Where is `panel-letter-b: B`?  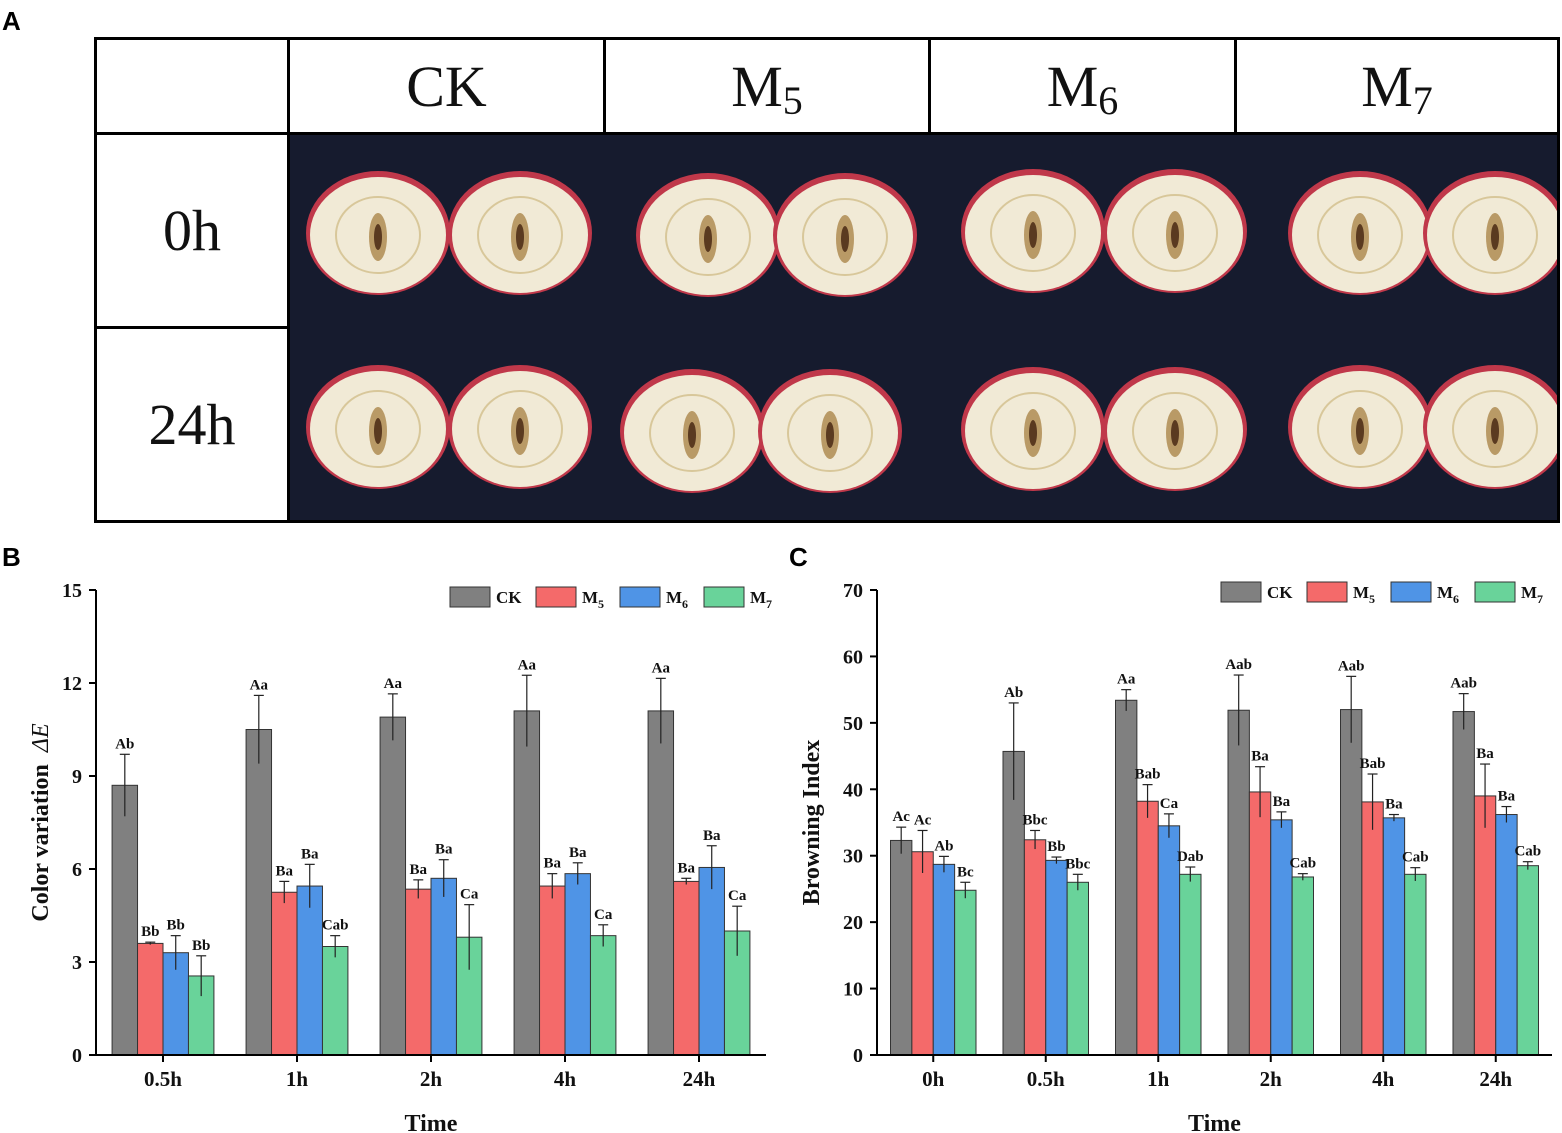
panel-letter-b: B is located at coordinates (11, 557).